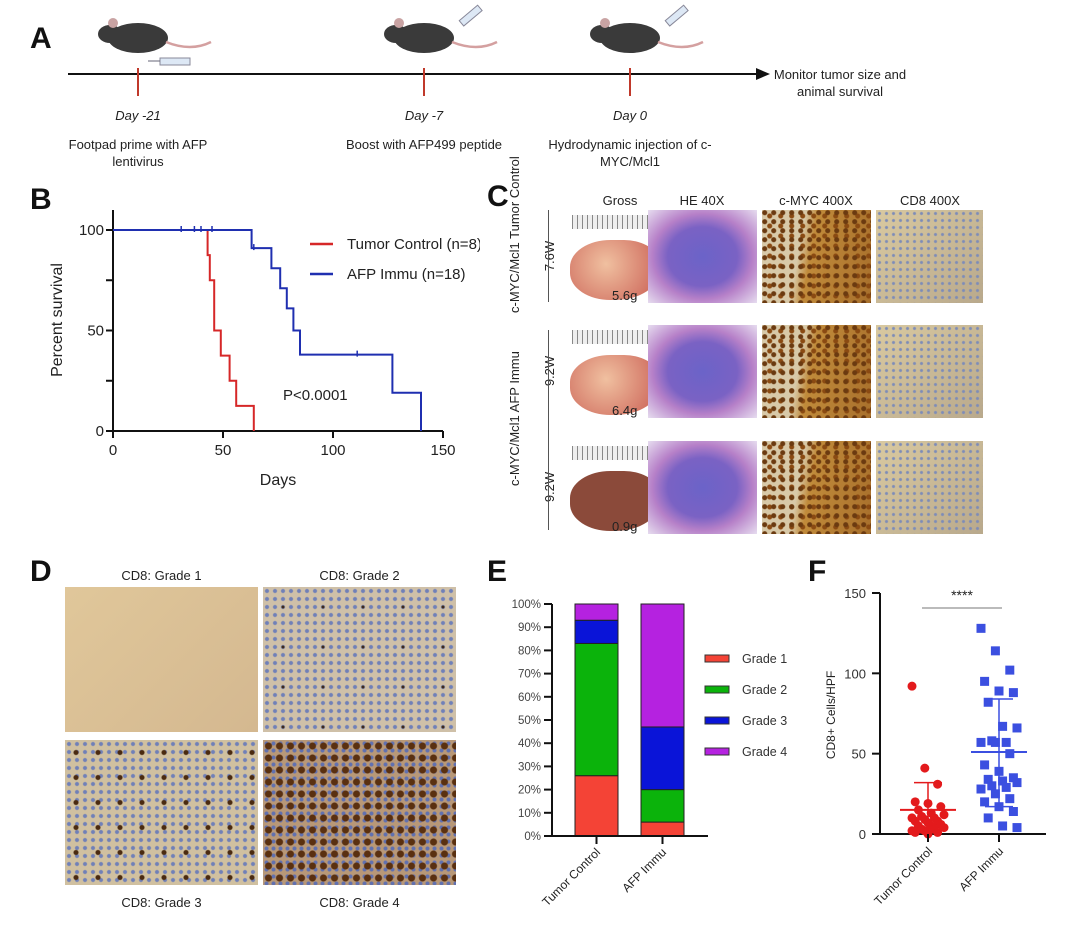 This screenshot has height=929, width=1080. What do you see at coordinates (817, 571) in the screenshot?
I see `panel-label-f: F` at bounding box center [817, 571].